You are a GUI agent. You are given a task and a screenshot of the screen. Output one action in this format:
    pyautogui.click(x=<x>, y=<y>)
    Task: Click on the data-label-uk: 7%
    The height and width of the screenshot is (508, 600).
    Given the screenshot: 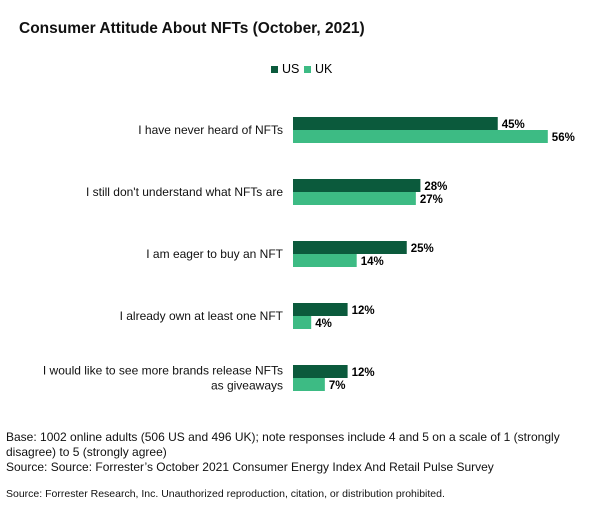 What is the action you would take?
    pyautogui.click(x=337, y=386)
    